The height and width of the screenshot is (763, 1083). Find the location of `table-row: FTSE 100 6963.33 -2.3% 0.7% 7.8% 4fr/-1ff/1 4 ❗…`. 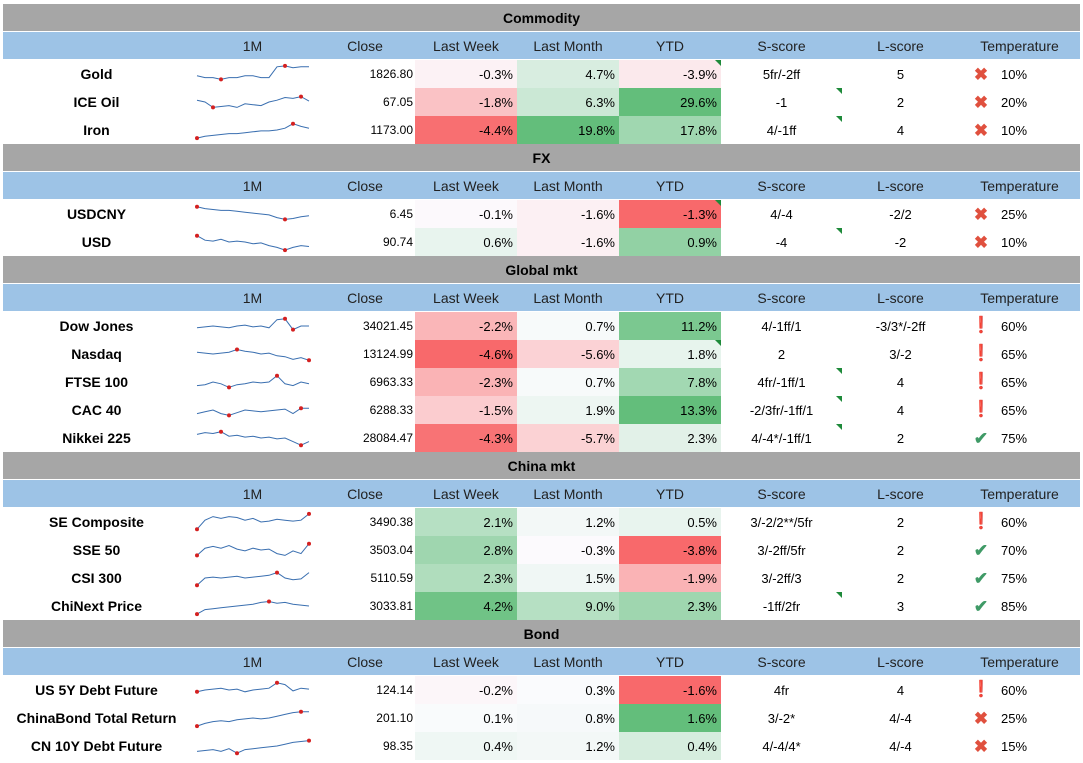

table-row: FTSE 100 6963.33 -2.3% 0.7% 7.8% 4fr/-1ff/1 4 ❗… is located at coordinates (541, 382).